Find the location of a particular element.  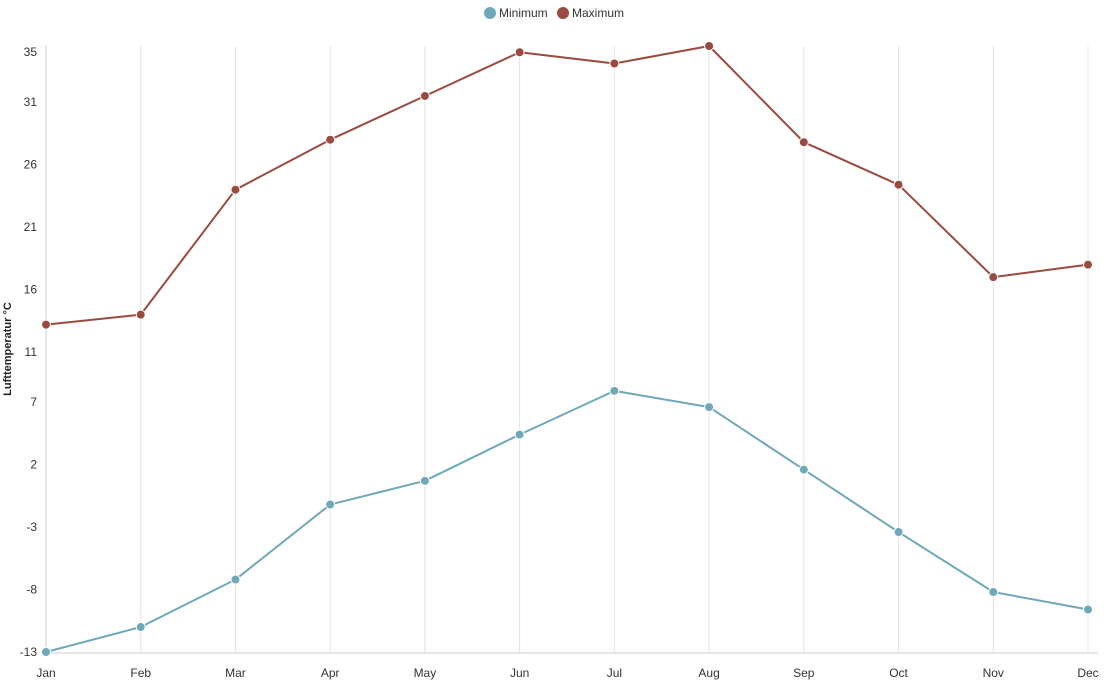

legend-item-minimum: Minimum is located at coordinates (516, 13).